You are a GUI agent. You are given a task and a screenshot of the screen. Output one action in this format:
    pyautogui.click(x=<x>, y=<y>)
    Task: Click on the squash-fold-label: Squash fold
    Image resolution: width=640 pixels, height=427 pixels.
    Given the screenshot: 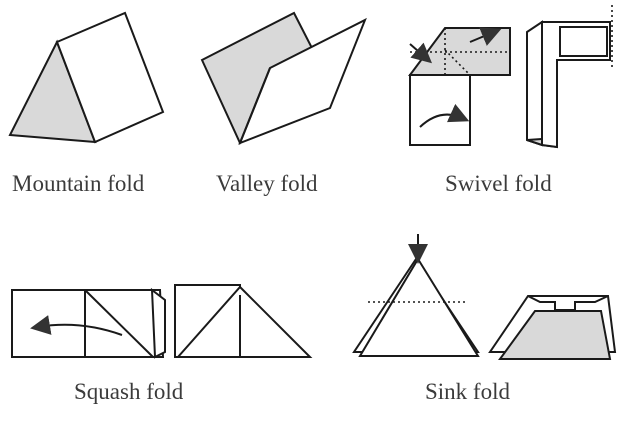 What is the action you would take?
    pyautogui.click(x=129, y=391)
    